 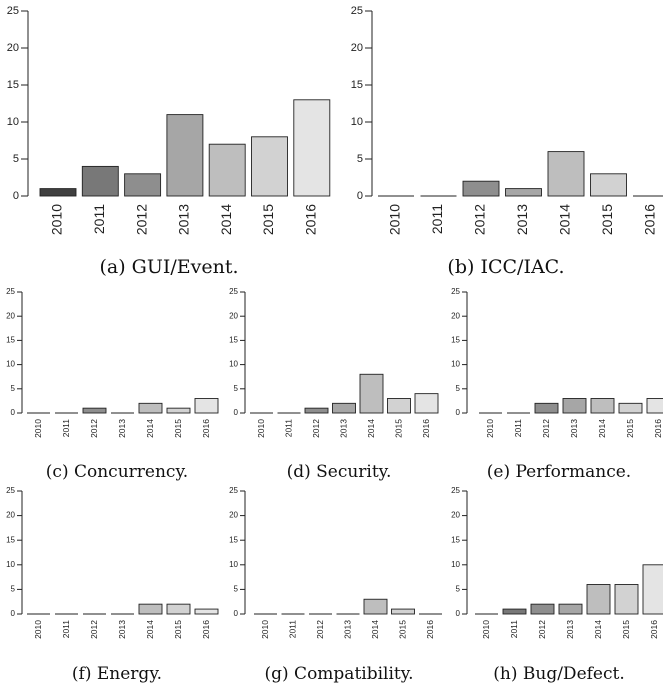 What do you see at coordinates (339, 472) in the screenshot?
I see `caption-security: (d) Security.` at bounding box center [339, 472].